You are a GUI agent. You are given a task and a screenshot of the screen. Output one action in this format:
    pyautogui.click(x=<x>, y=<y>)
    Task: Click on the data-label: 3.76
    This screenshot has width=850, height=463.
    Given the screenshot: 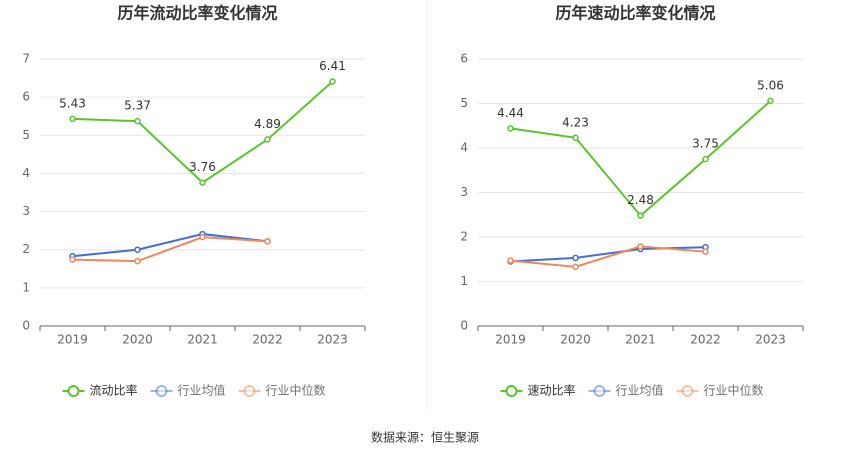 What is the action you would take?
    pyautogui.click(x=202, y=167)
    